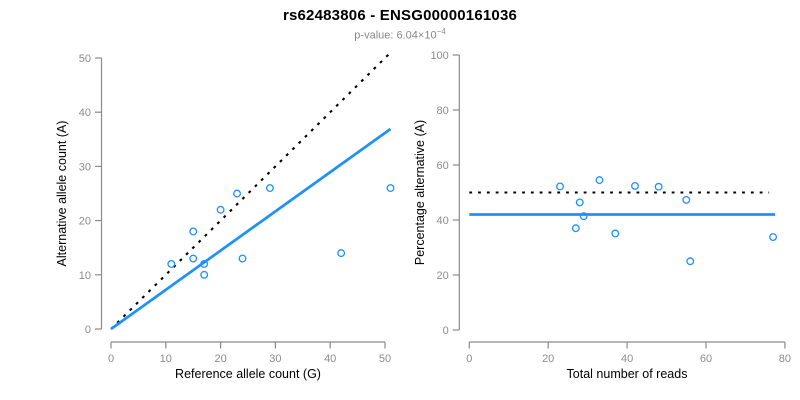  I want to click on x-axis-label: Total number of reads, so click(627, 374).